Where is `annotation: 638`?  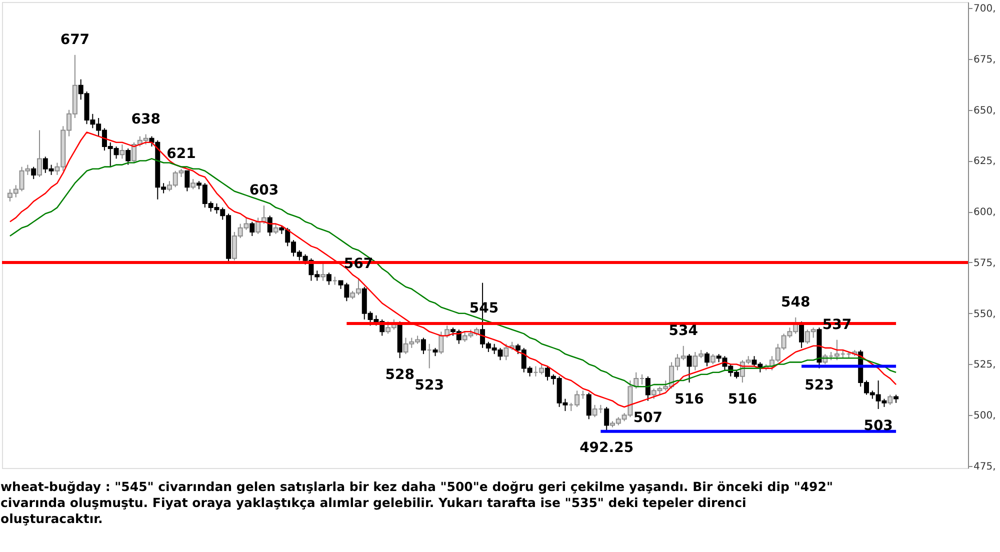
annotation: 638 is located at coordinates (145, 119).